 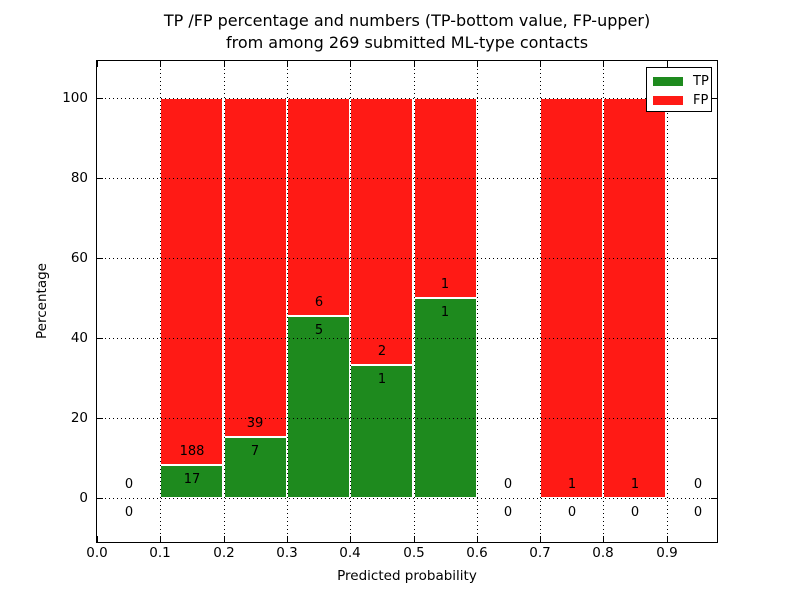 What do you see at coordinates (255, 451) in the screenshot?
I see `bar-count-tp: 7` at bounding box center [255, 451].